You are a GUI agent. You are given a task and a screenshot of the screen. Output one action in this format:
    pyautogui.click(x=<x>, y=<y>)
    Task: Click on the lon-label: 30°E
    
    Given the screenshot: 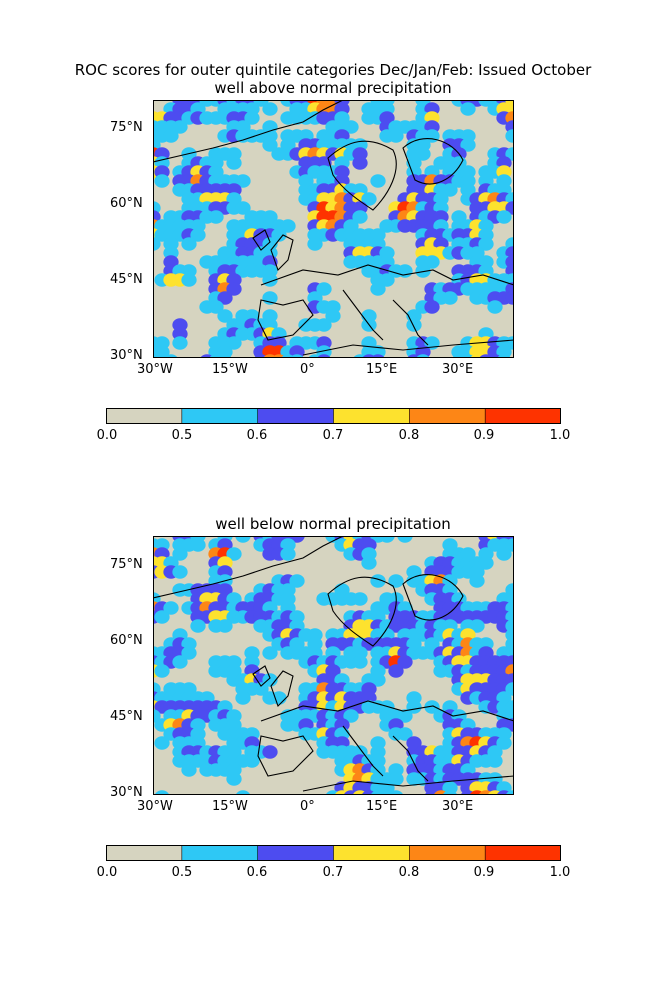 What is the action you would take?
    pyautogui.click(x=458, y=806)
    